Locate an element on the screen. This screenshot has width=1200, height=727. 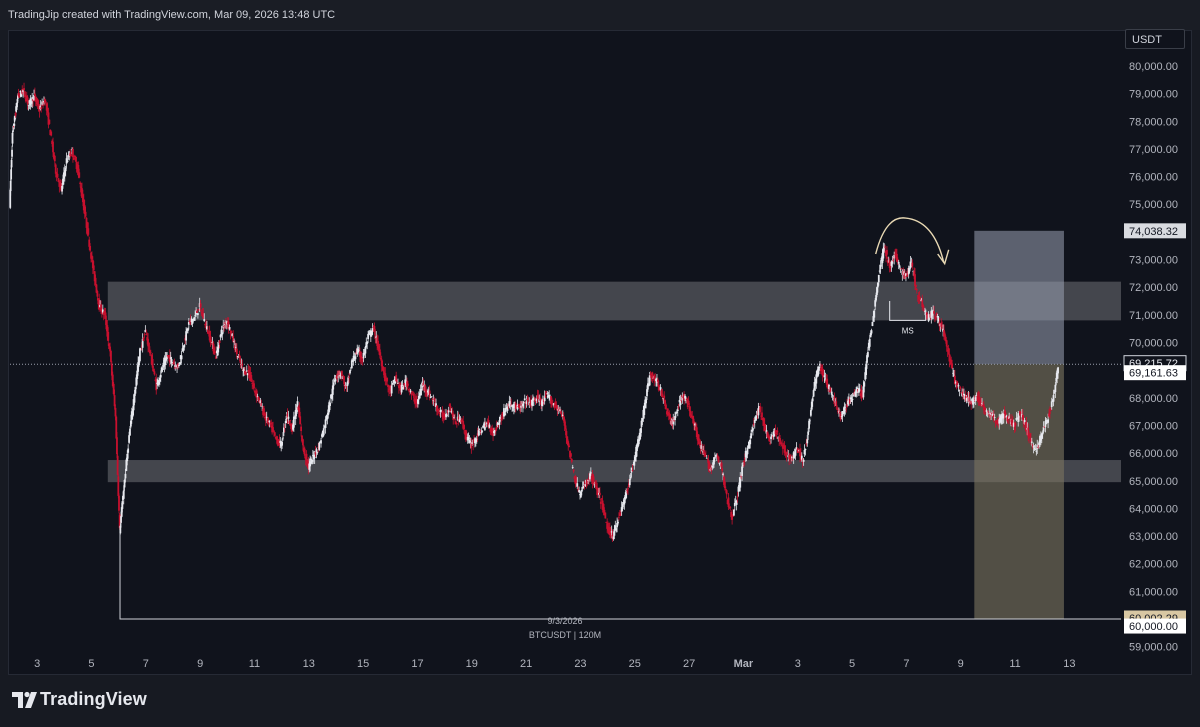
symbol-label: BTCUSDT | 120M is located at coordinates (565, 635).